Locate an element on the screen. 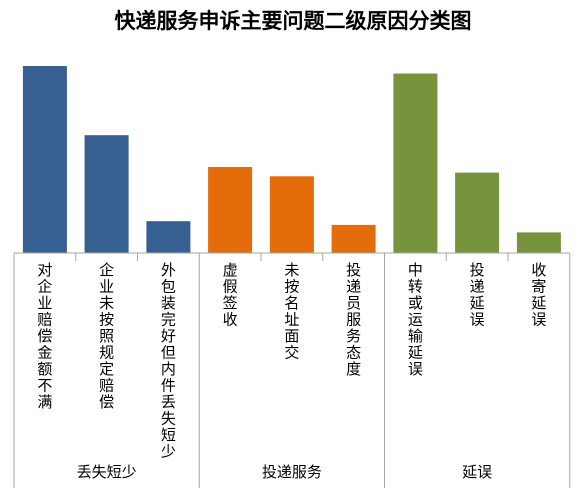  category-label: 投递员服务态度 is located at coordinates (353, 319).